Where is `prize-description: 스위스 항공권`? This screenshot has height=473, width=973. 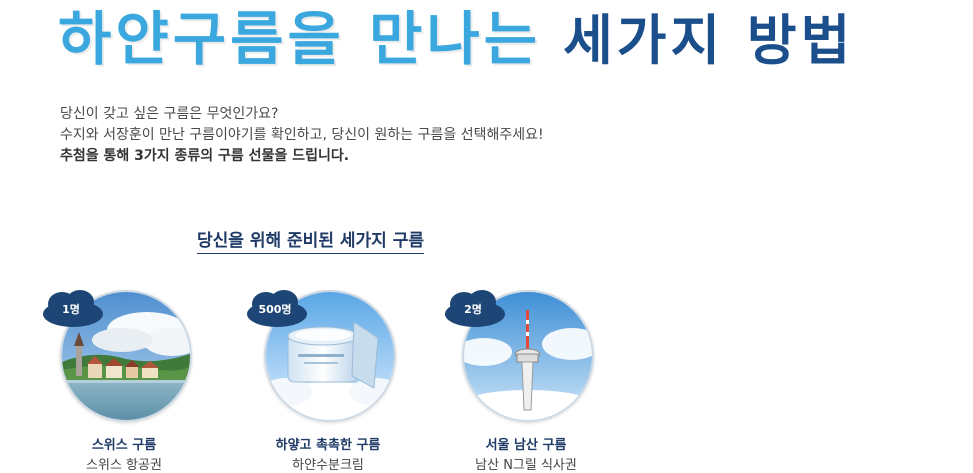
prize-description: 스위스 항공권 is located at coordinates (124, 465).